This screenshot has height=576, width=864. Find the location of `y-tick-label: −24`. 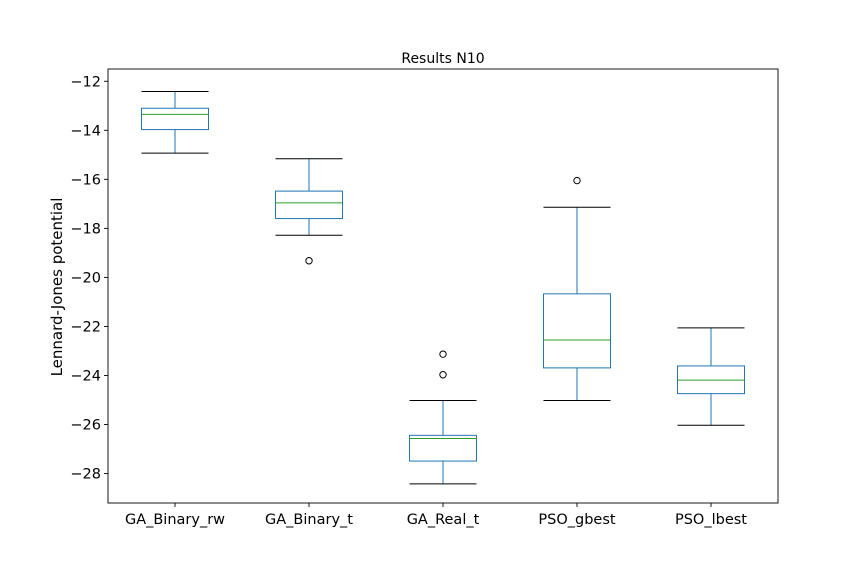

y-tick-label: −24 is located at coordinates (85, 376).